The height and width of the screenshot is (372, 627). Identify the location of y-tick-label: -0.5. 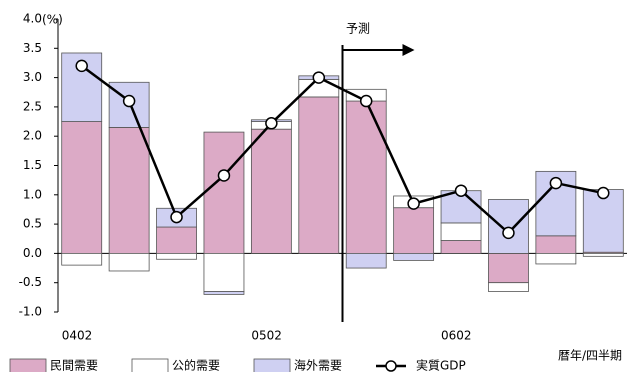
(30, 282).